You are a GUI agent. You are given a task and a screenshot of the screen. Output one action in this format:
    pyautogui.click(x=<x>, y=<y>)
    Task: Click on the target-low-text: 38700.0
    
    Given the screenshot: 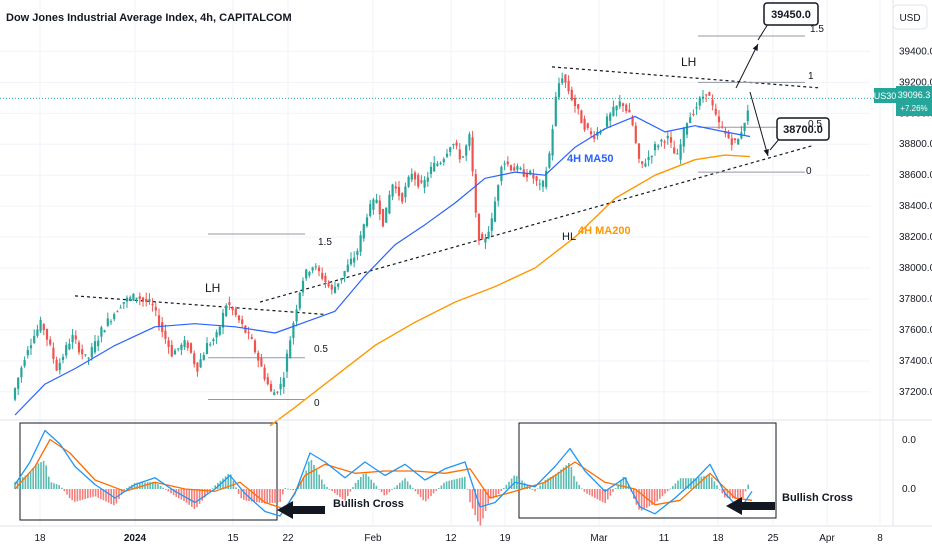 What is the action you would take?
    pyautogui.click(x=803, y=130)
    